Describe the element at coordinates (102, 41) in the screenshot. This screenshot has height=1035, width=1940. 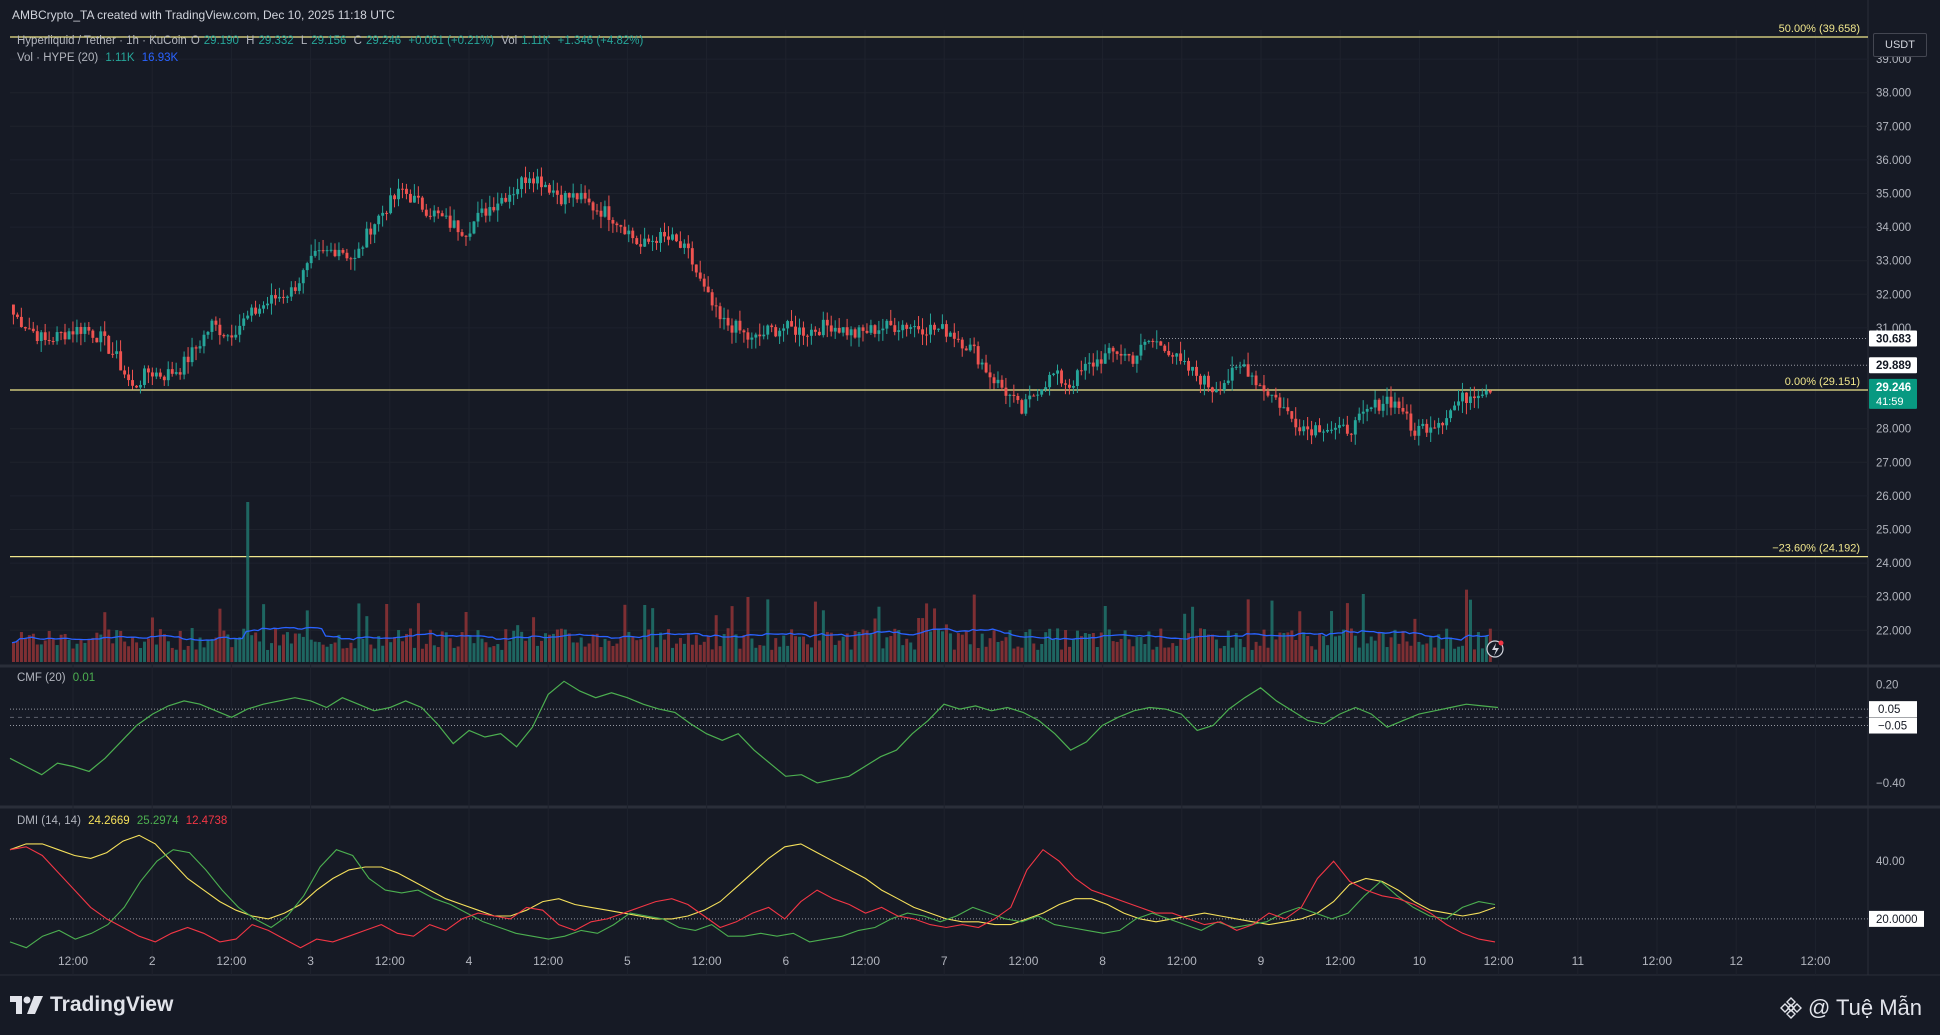
I see `symbol-title: Hyperliquid / Tether · 1h · KuCoin` at that location.